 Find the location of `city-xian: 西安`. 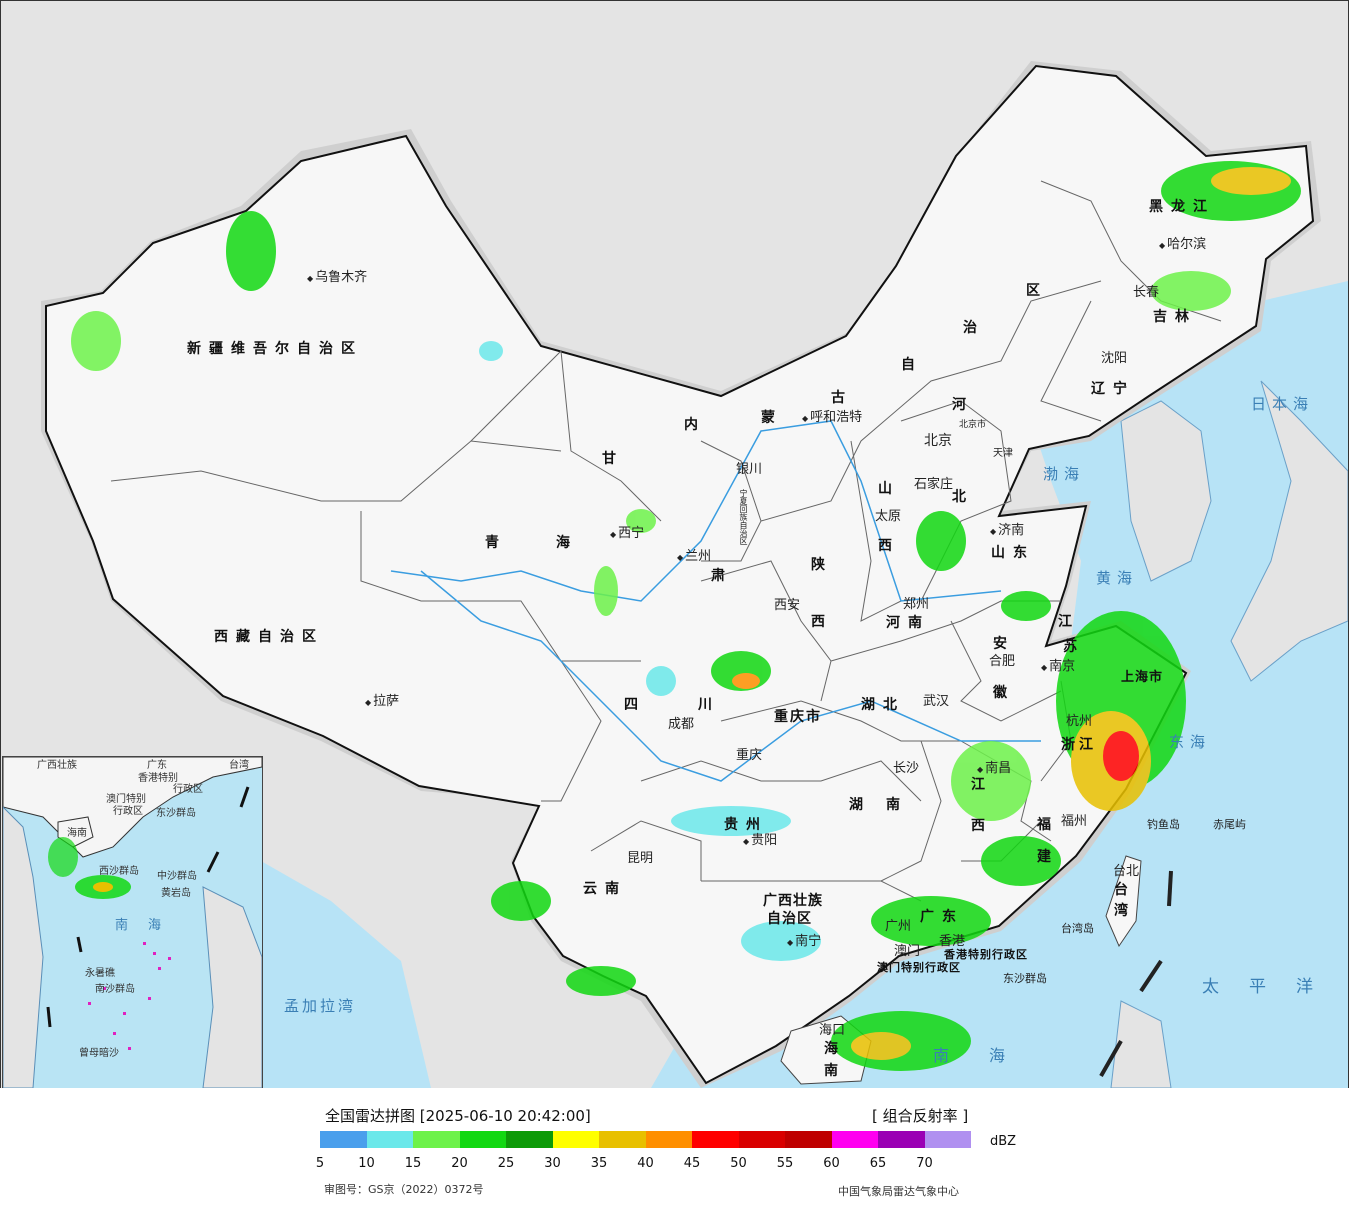

city-xian: 西安 is located at coordinates (787, 605).